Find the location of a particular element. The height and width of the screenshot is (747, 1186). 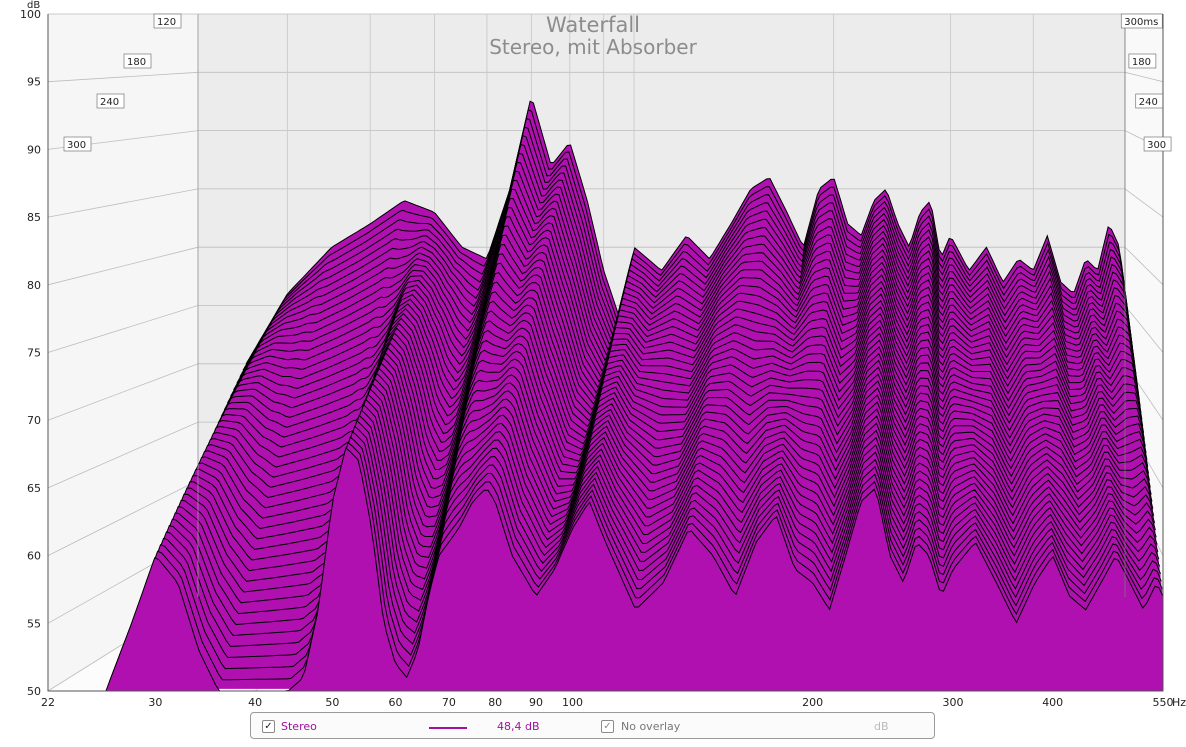

time-tick-label-left: 120 is located at coordinates (166, 22).